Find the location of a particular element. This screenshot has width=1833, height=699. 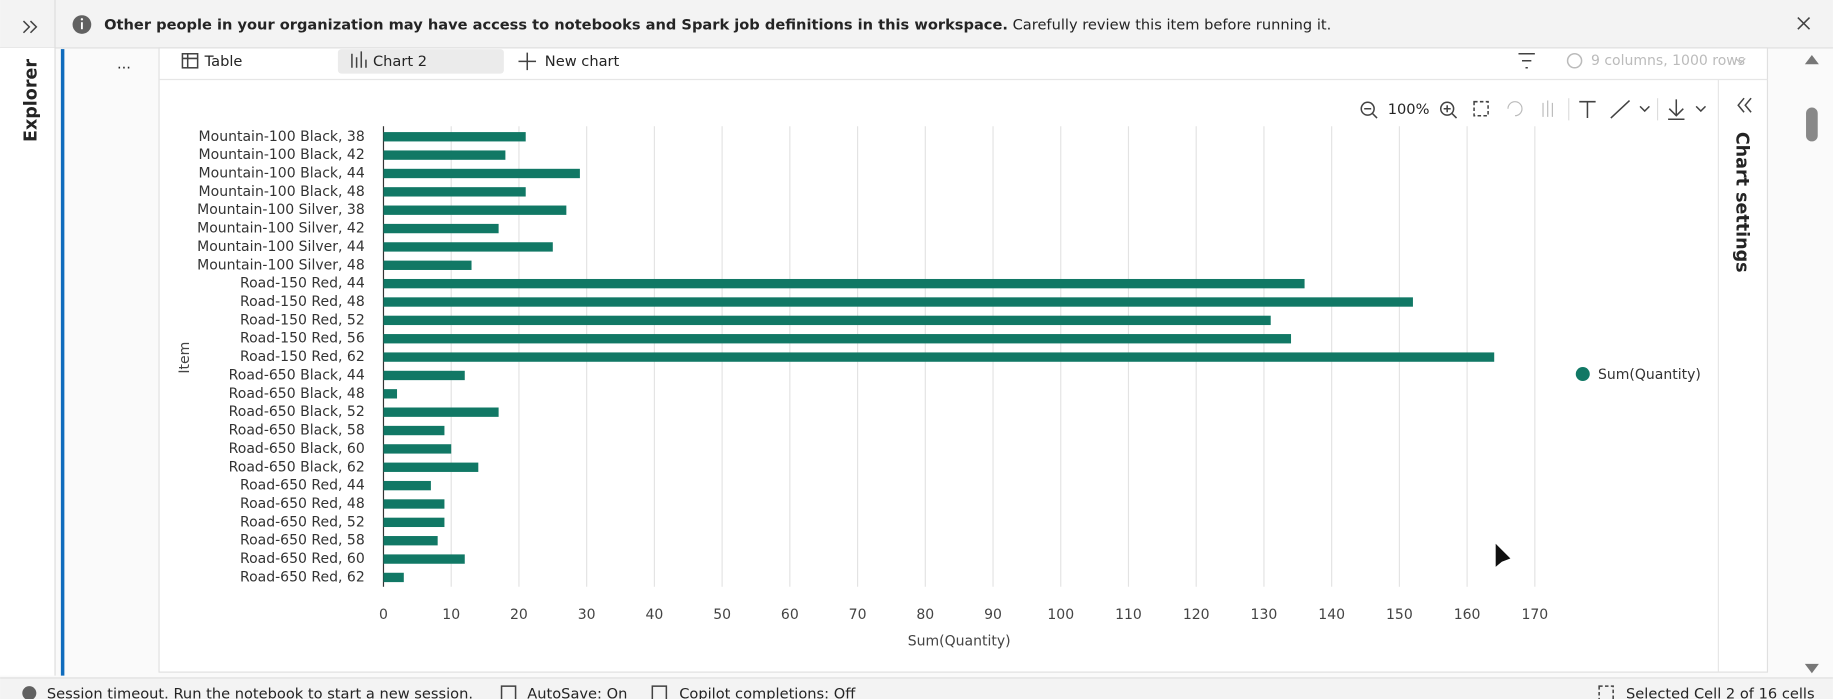

line-tool is located at coordinates (1620, 109).